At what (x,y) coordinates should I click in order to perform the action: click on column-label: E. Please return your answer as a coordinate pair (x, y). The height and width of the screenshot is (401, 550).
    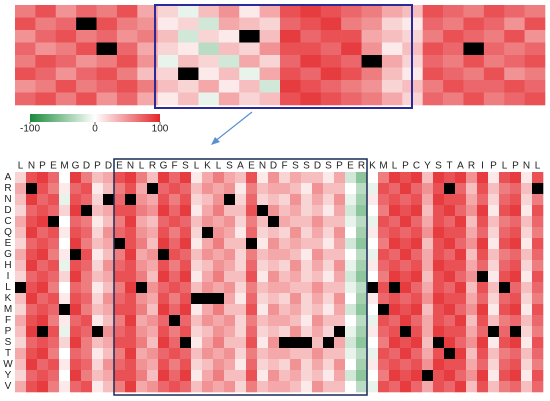
    Looking at the image, I should click on (350, 166).